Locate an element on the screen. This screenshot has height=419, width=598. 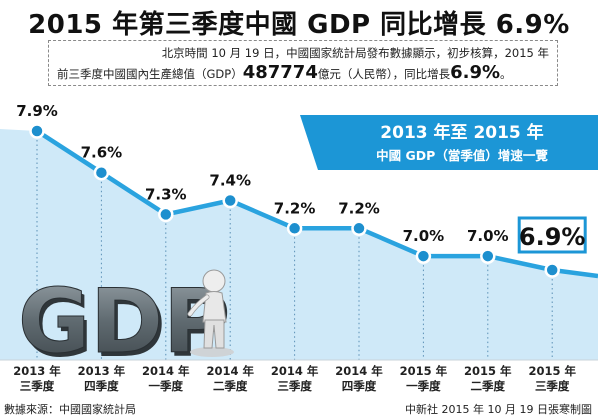
data-label: 7.3% is located at coordinates (166, 194).